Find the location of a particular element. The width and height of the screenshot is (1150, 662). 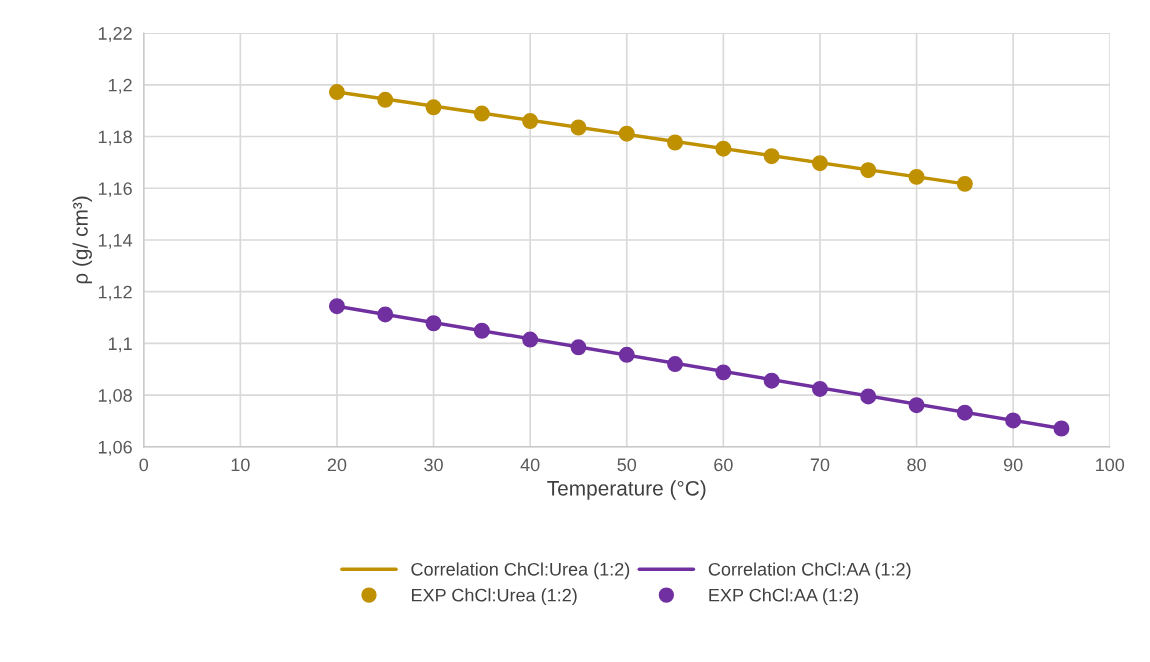

legend-label: Correlation ChCl:AA (1:2) is located at coordinates (809, 571).